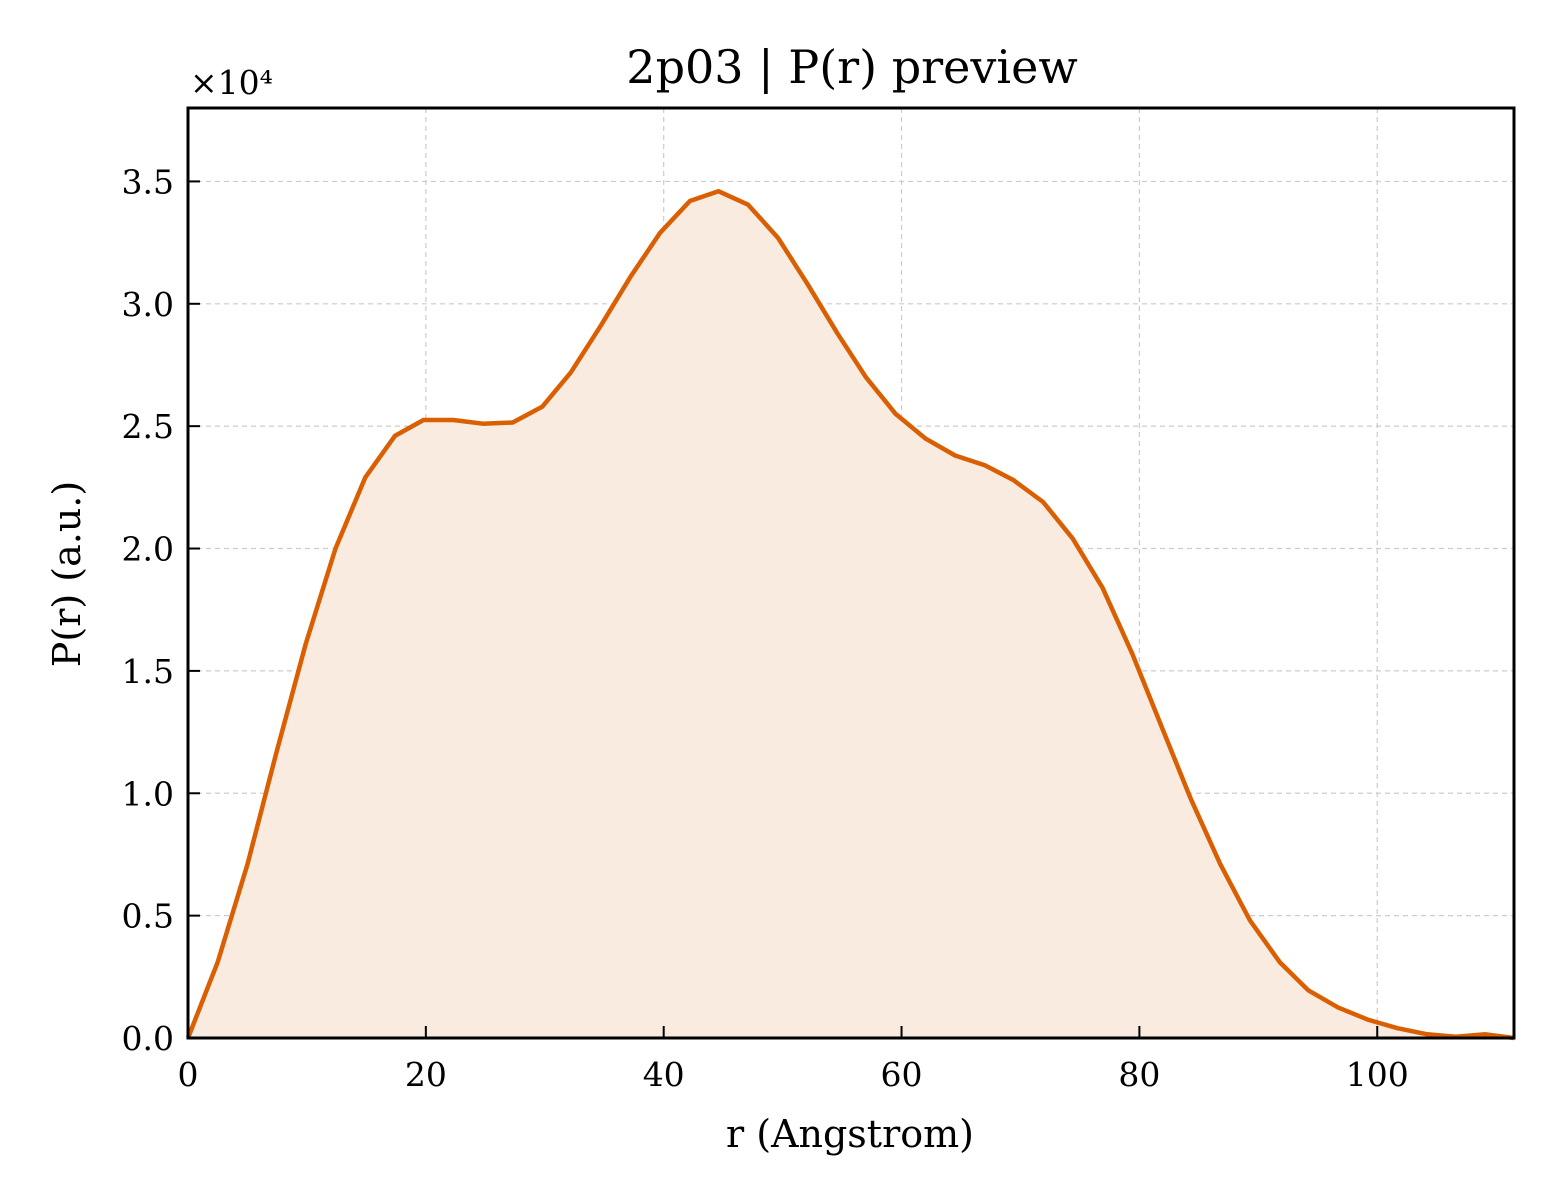 This screenshot has width=1560, height=1200. Describe the element at coordinates (902, 1074) in the screenshot. I see `x-tick-label: 60` at that location.